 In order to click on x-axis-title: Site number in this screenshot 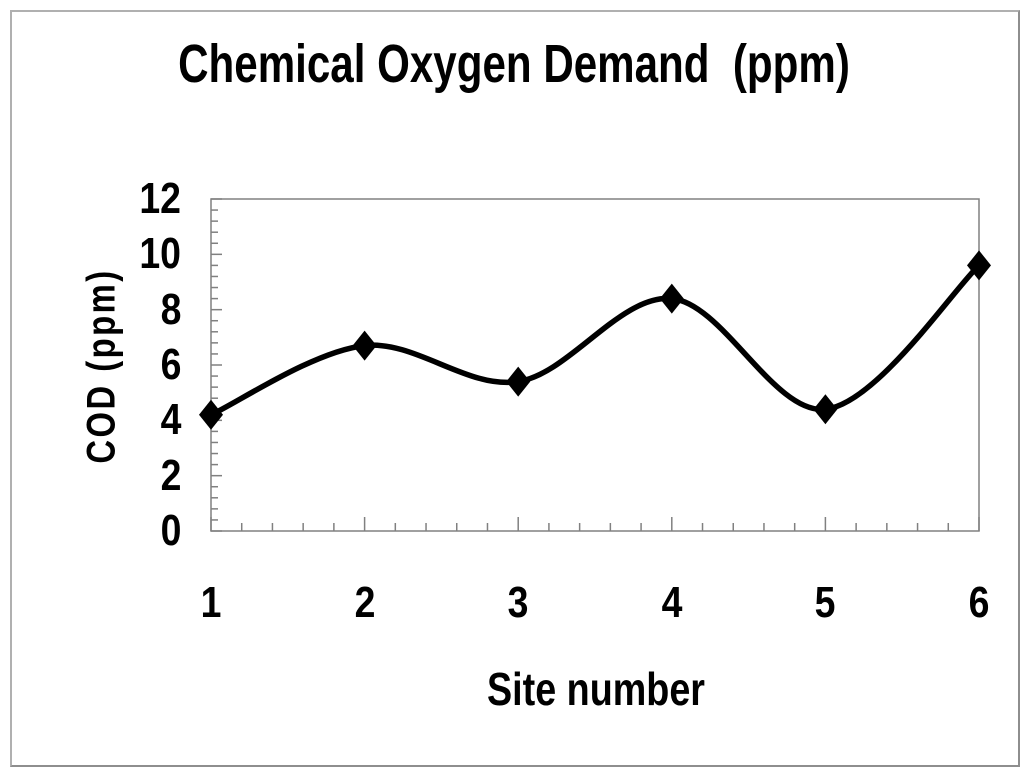, I will do `click(596, 689)`.